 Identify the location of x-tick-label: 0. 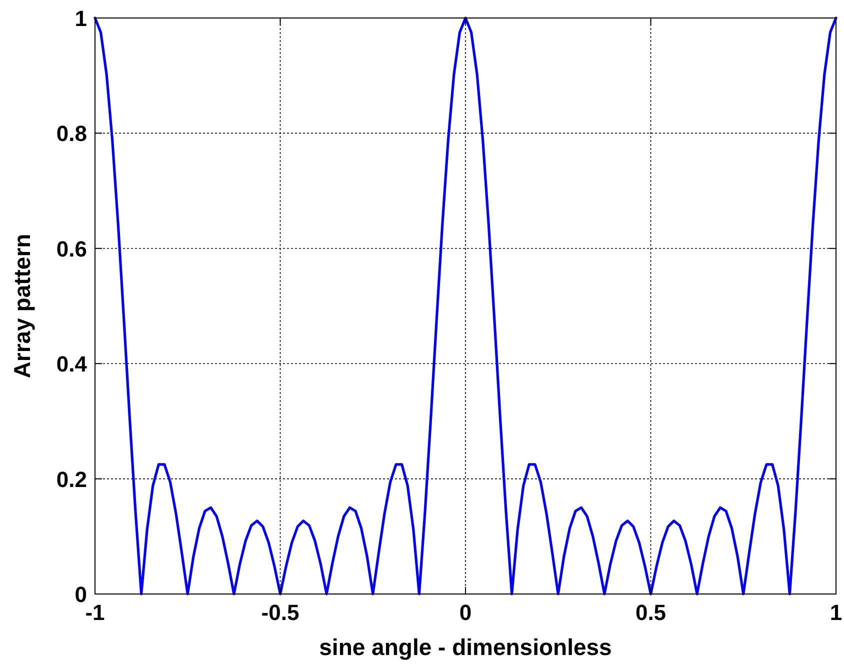
(465, 612).